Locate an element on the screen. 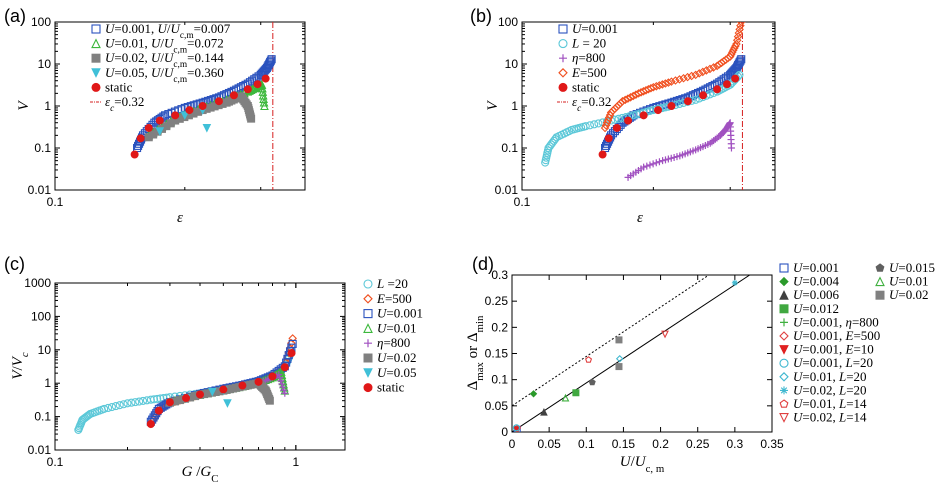 The height and width of the screenshot is (485, 943). y-axis-label: Δmax or Δmin is located at coordinates (475, 352).